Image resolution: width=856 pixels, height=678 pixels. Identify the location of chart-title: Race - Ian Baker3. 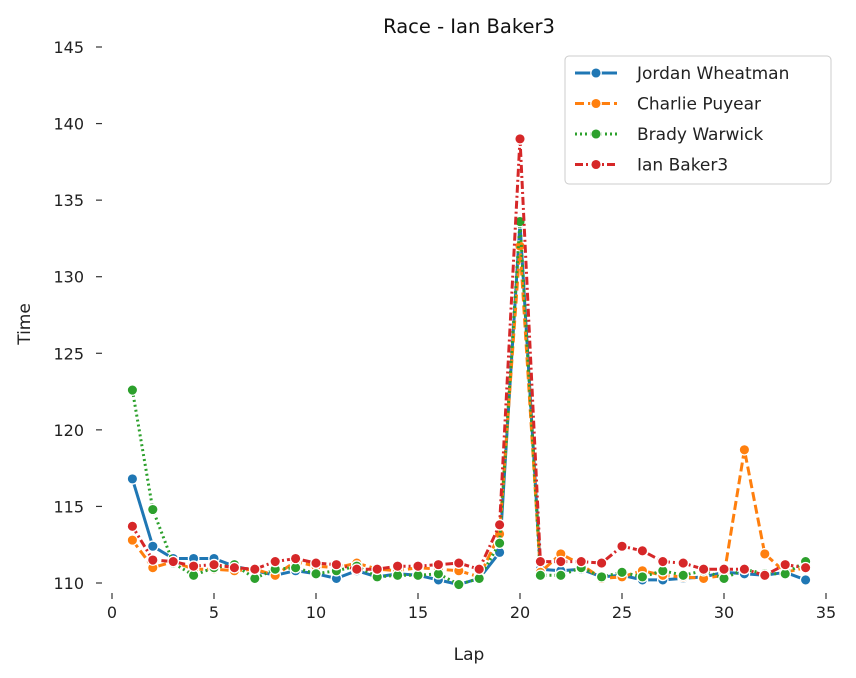
(469, 26).